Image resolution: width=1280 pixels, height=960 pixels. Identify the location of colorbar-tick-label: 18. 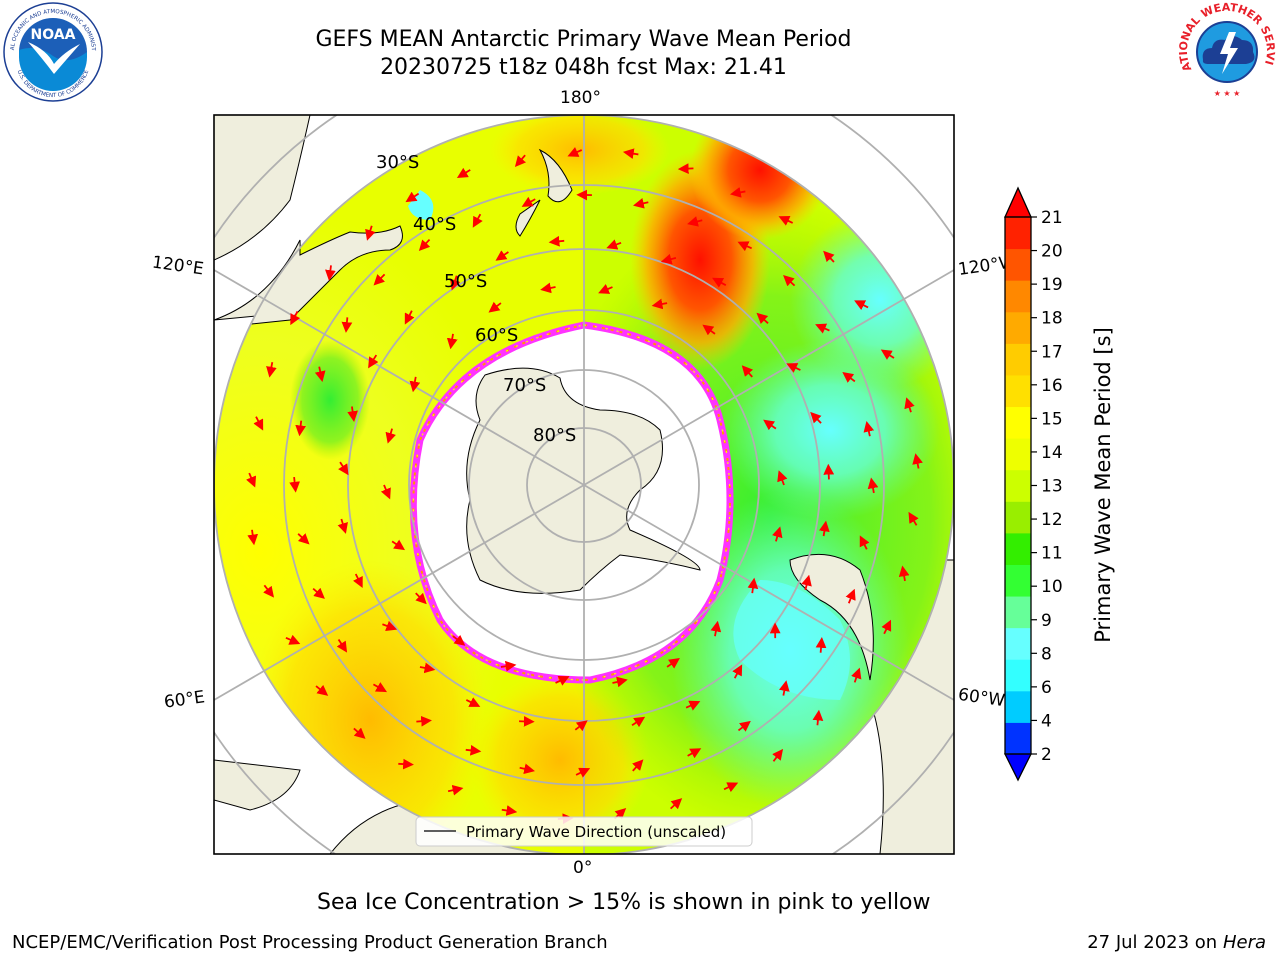
(1052, 319).